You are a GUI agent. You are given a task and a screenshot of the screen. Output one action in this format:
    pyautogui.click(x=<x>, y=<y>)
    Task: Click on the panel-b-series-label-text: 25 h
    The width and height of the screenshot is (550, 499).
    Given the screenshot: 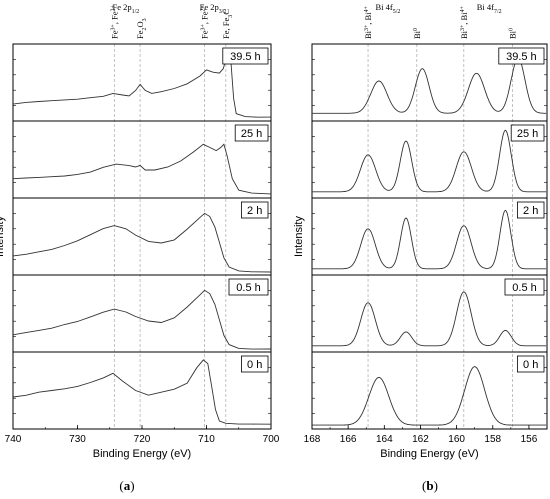 What is the action you would take?
    pyautogui.click(x=527, y=134)
    